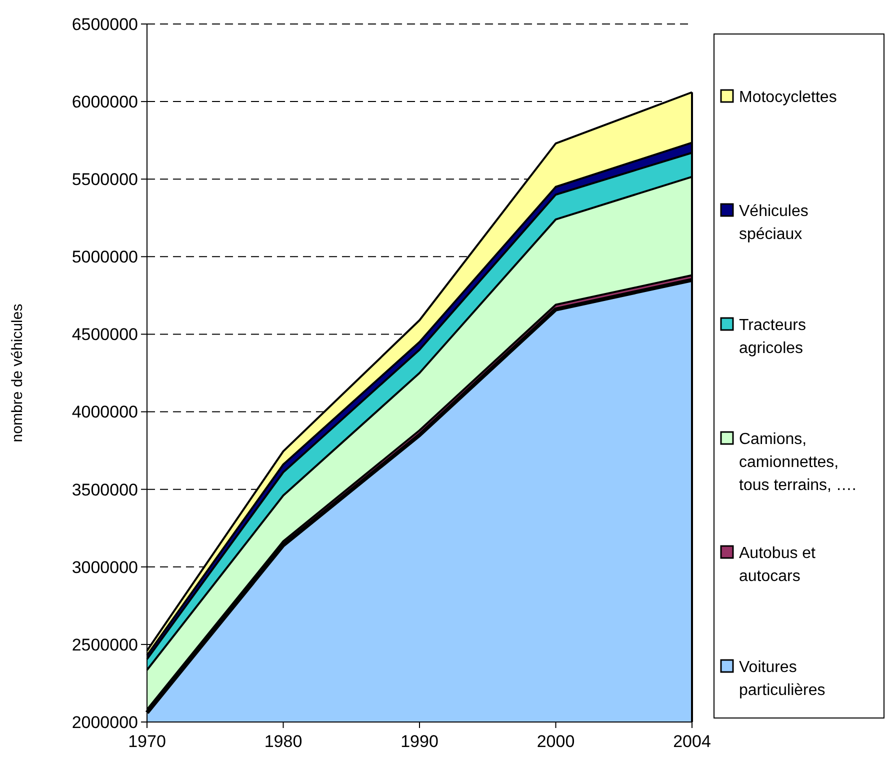 The image size is (886, 765). What do you see at coordinates (777, 565) in the screenshot?
I see `legend-label: Autobus et autocars` at bounding box center [777, 565].